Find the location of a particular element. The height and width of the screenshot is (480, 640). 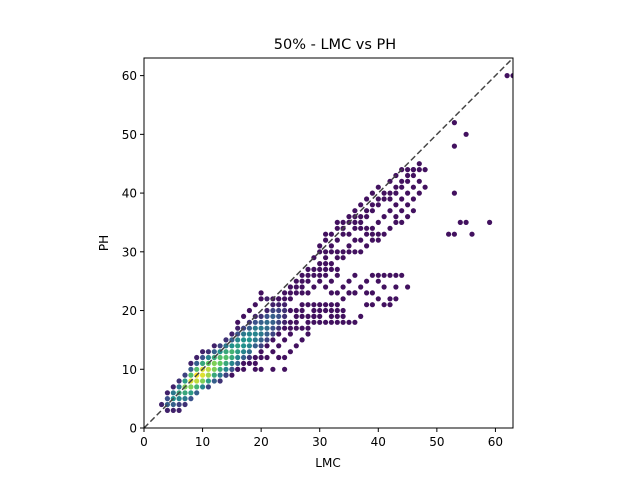

x-tick-label: 10 is located at coordinates (202, 442).